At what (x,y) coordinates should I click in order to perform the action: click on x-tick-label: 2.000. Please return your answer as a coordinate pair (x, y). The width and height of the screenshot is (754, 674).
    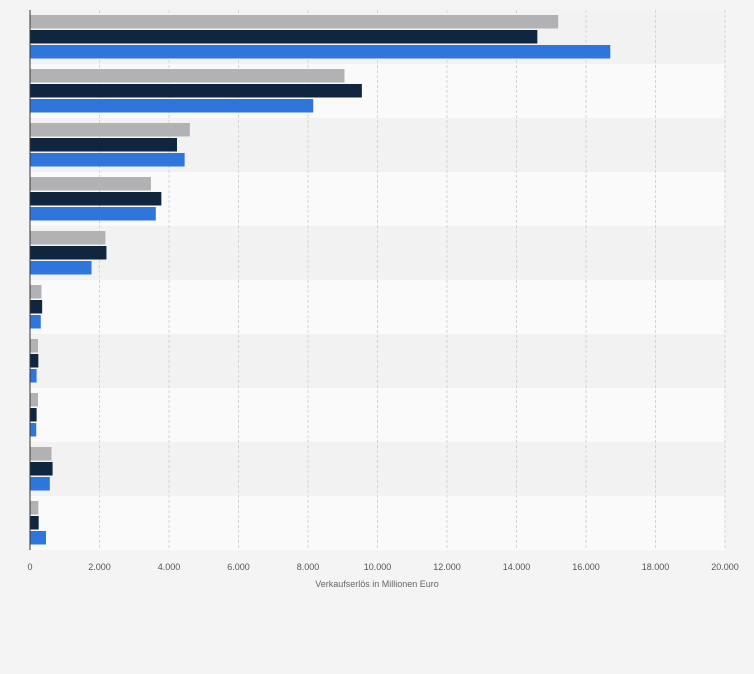
    Looking at the image, I should click on (99, 567).